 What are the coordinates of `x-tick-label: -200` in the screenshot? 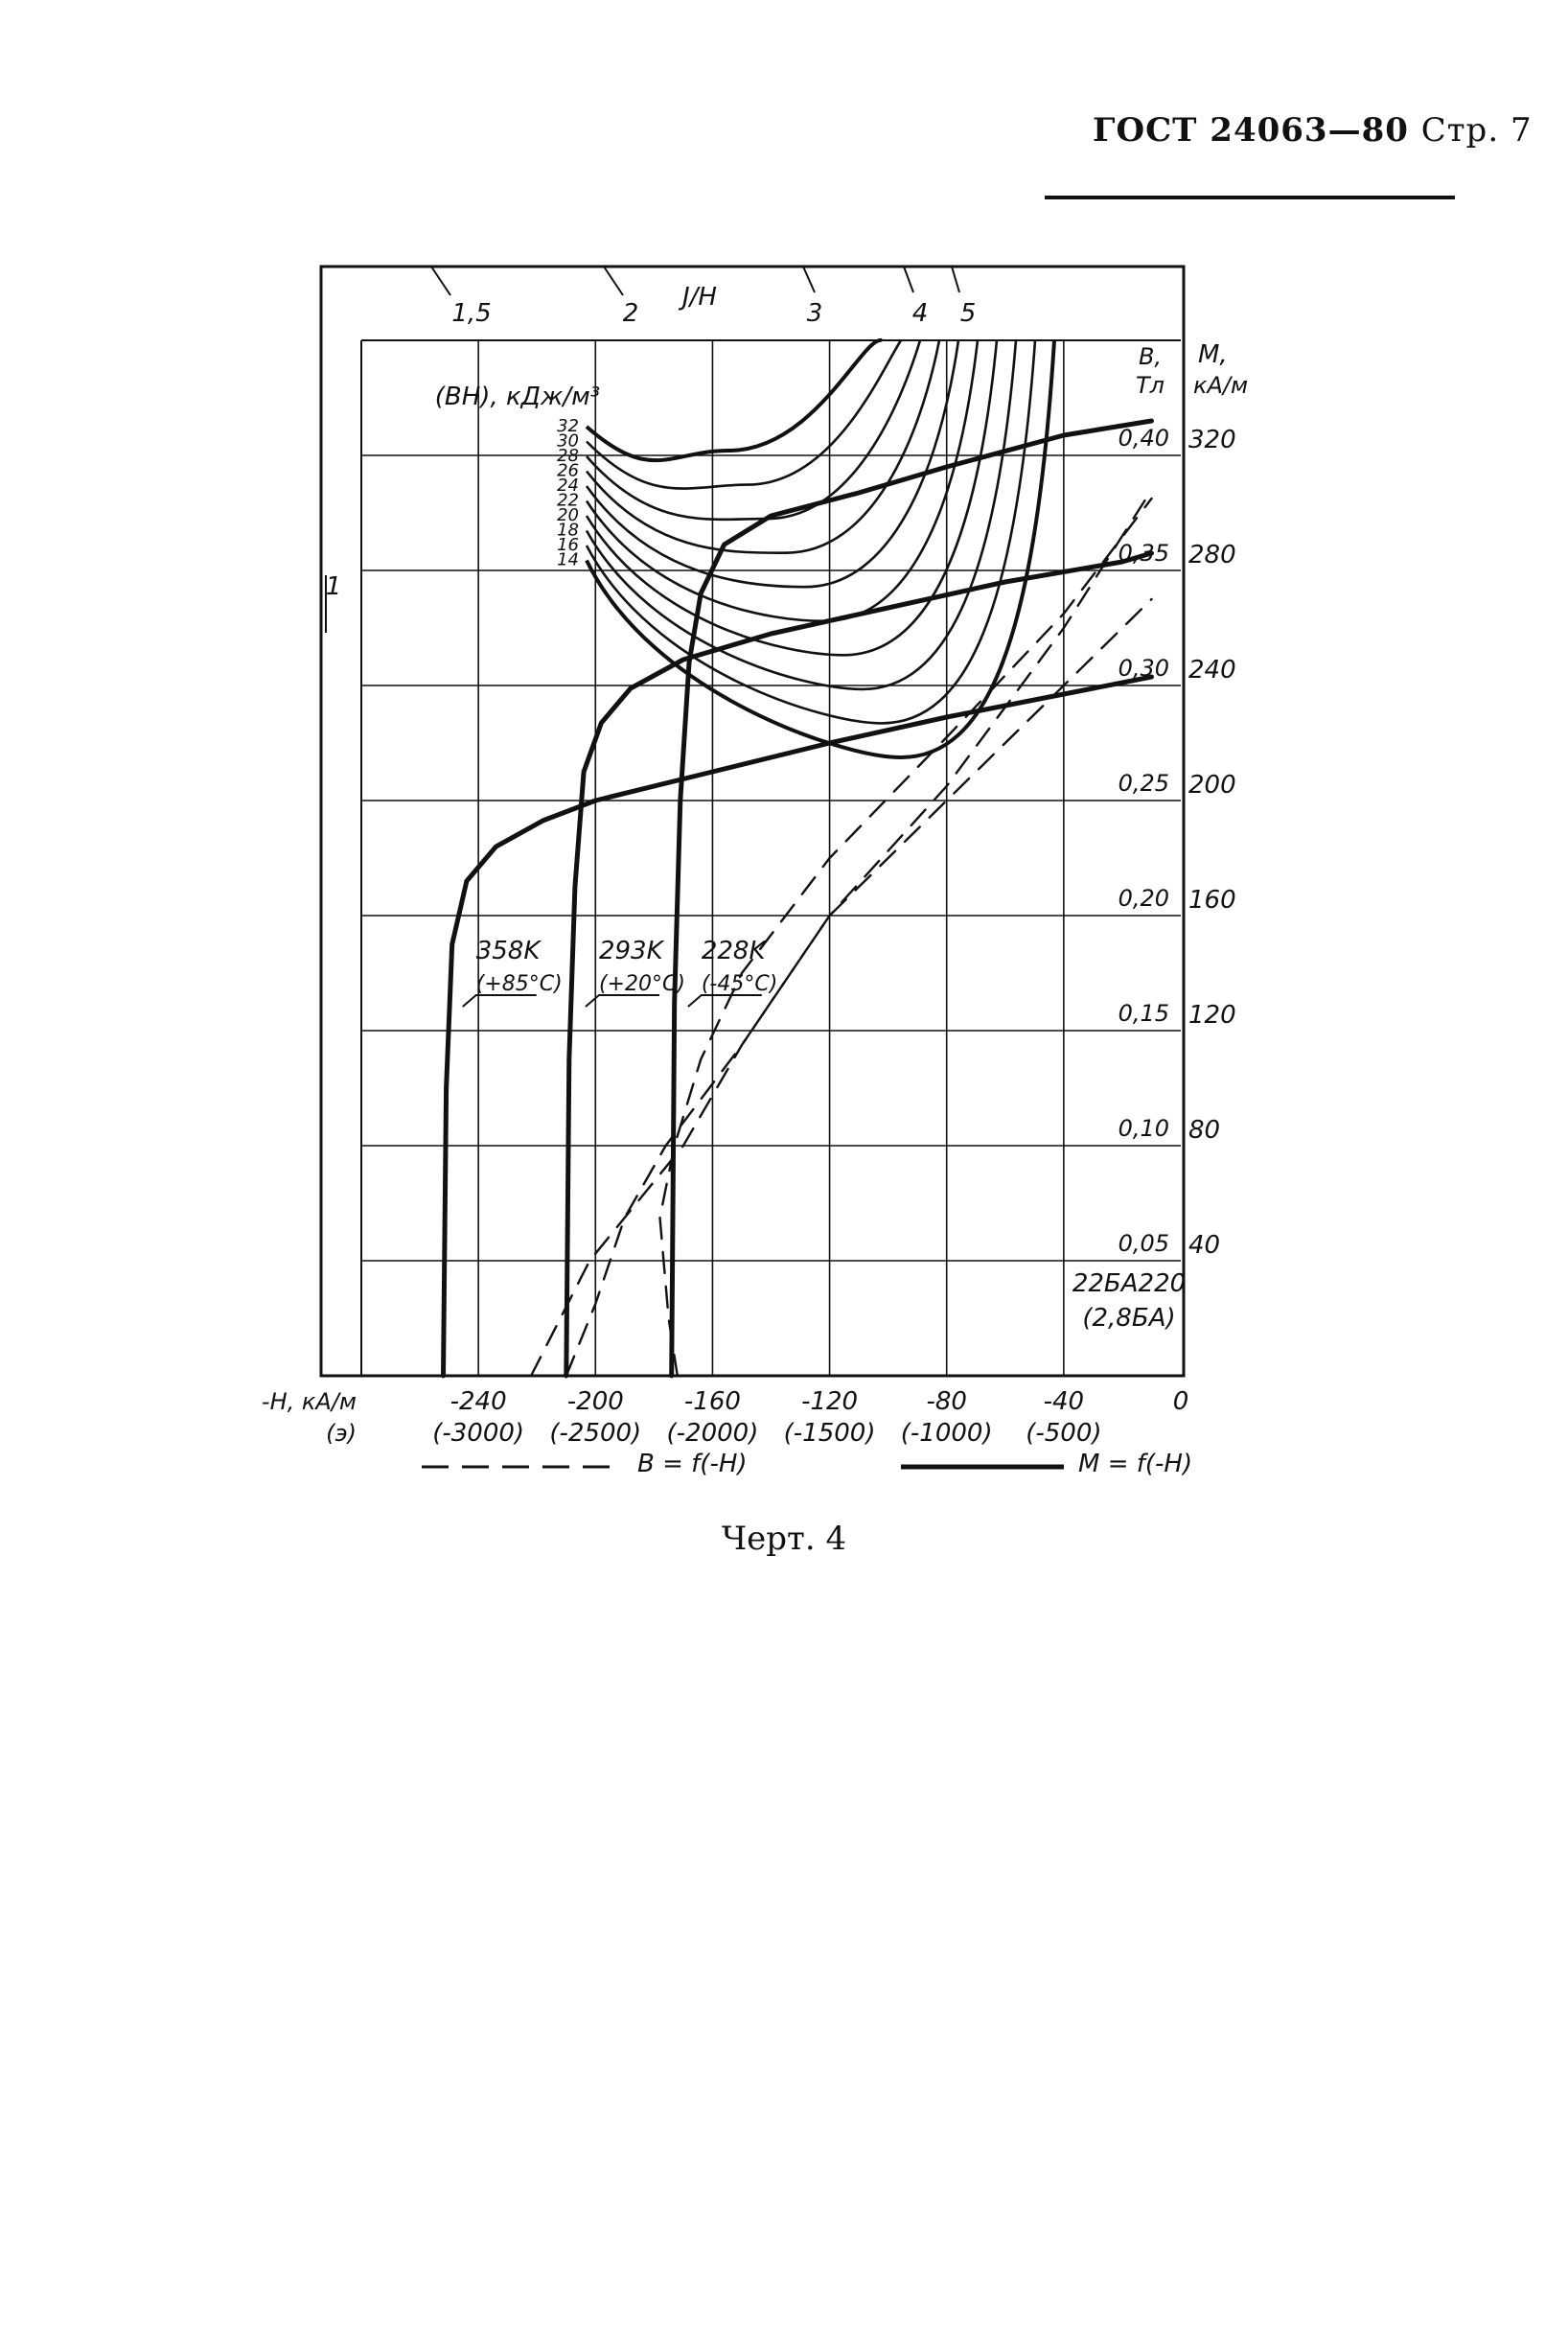 It's located at (595, 1401).